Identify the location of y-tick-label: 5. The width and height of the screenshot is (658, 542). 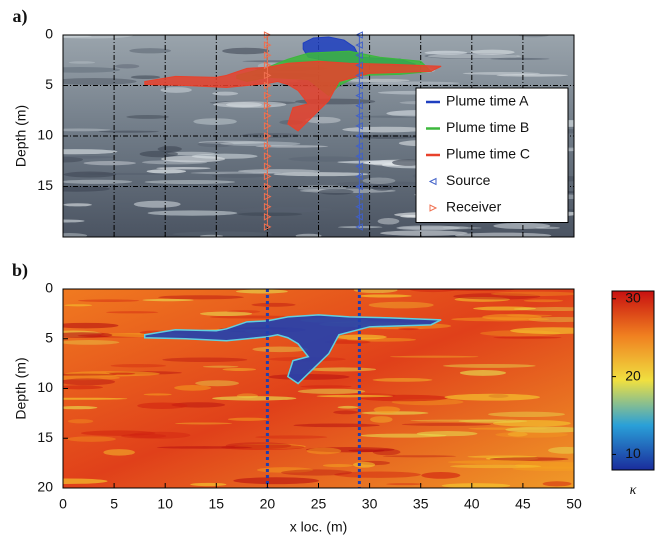
(49, 337).